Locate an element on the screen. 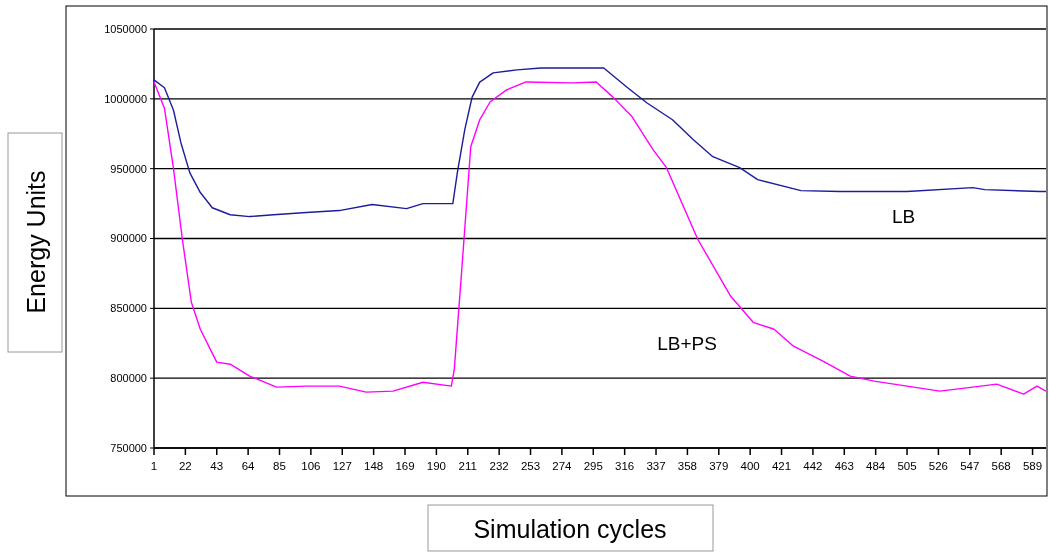 The width and height of the screenshot is (1049, 552). y-tick-label: 1050000 is located at coordinates (125, 28).